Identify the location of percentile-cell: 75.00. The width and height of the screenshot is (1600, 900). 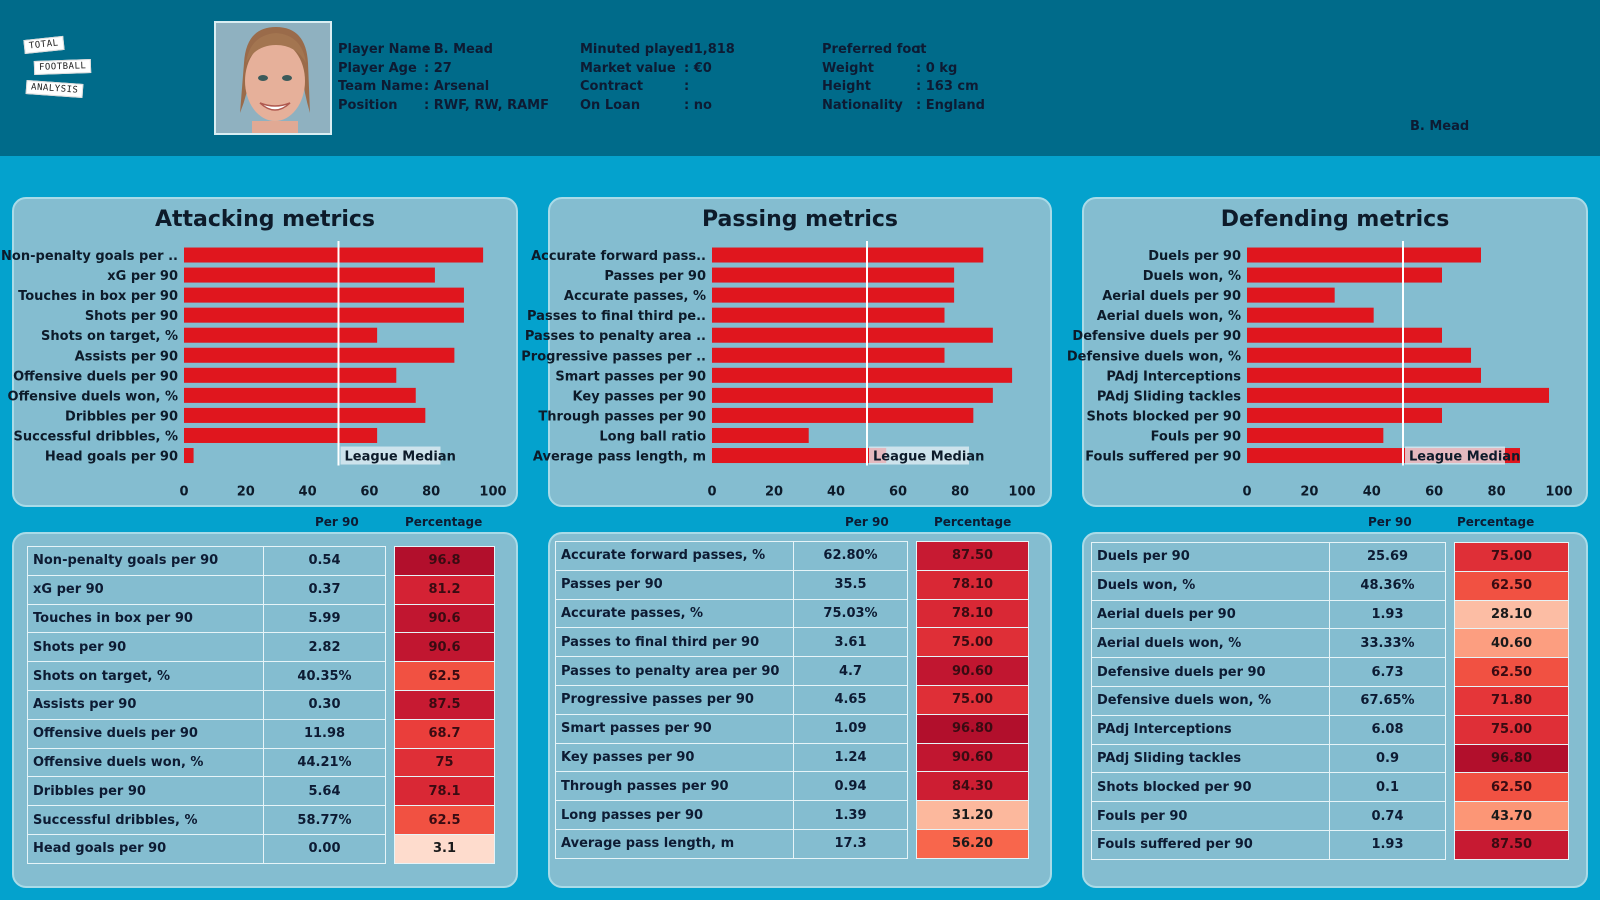
(1511, 557).